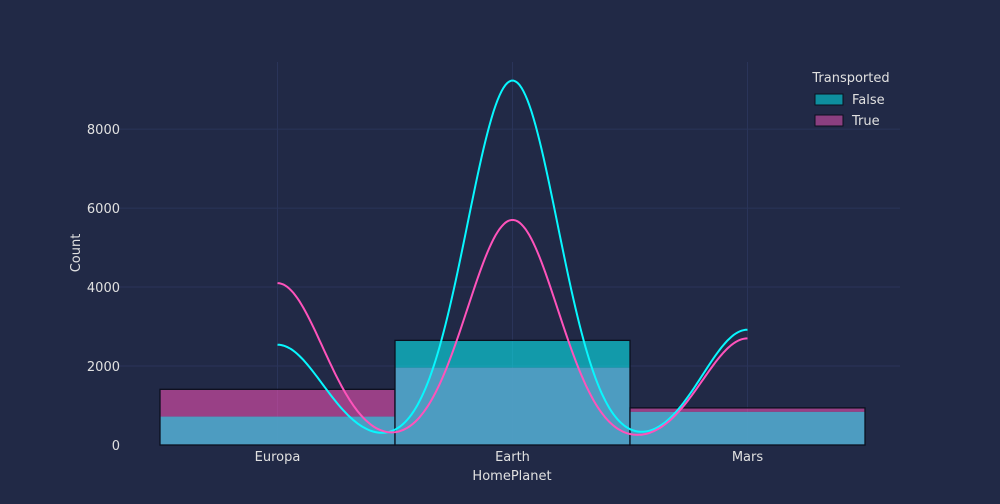 The height and width of the screenshot is (504, 1000). What do you see at coordinates (103, 367) in the screenshot?
I see `y-tick-label: 2000` at bounding box center [103, 367].